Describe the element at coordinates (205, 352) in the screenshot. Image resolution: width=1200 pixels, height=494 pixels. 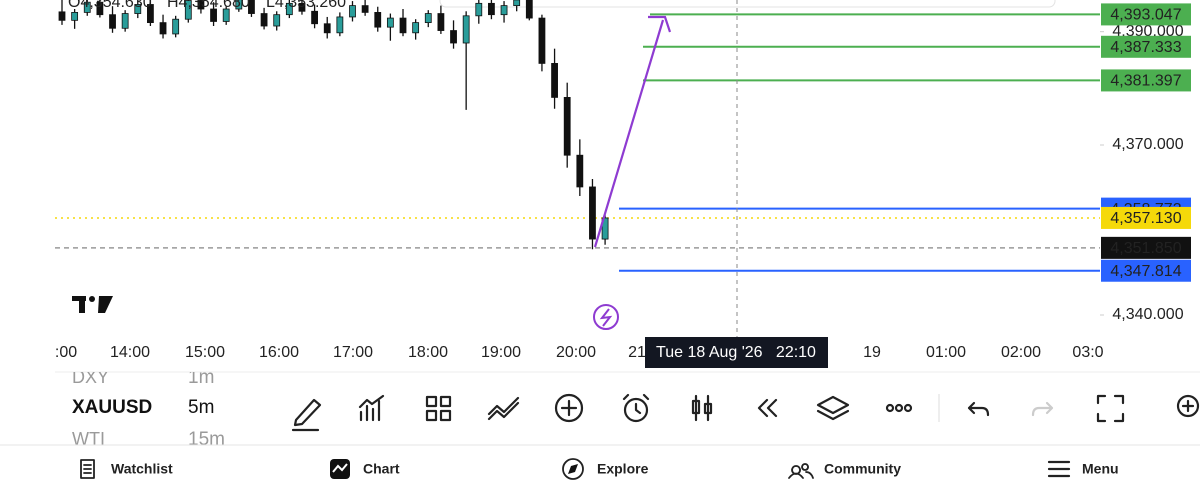
I see `x-tick-label: 15:00` at that location.